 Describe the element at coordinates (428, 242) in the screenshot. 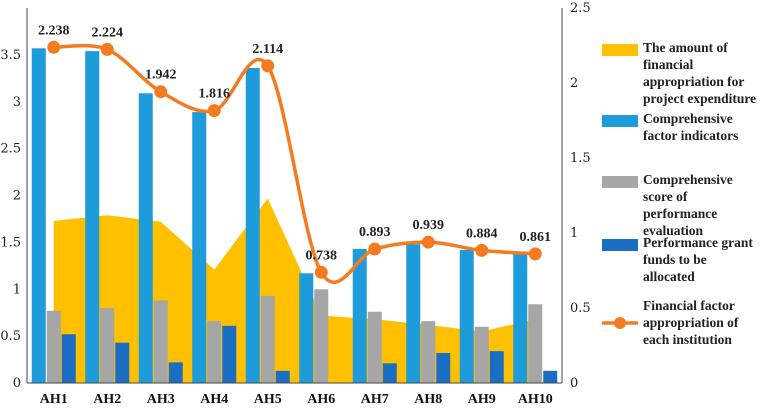

I see `line-point-ah8` at that location.